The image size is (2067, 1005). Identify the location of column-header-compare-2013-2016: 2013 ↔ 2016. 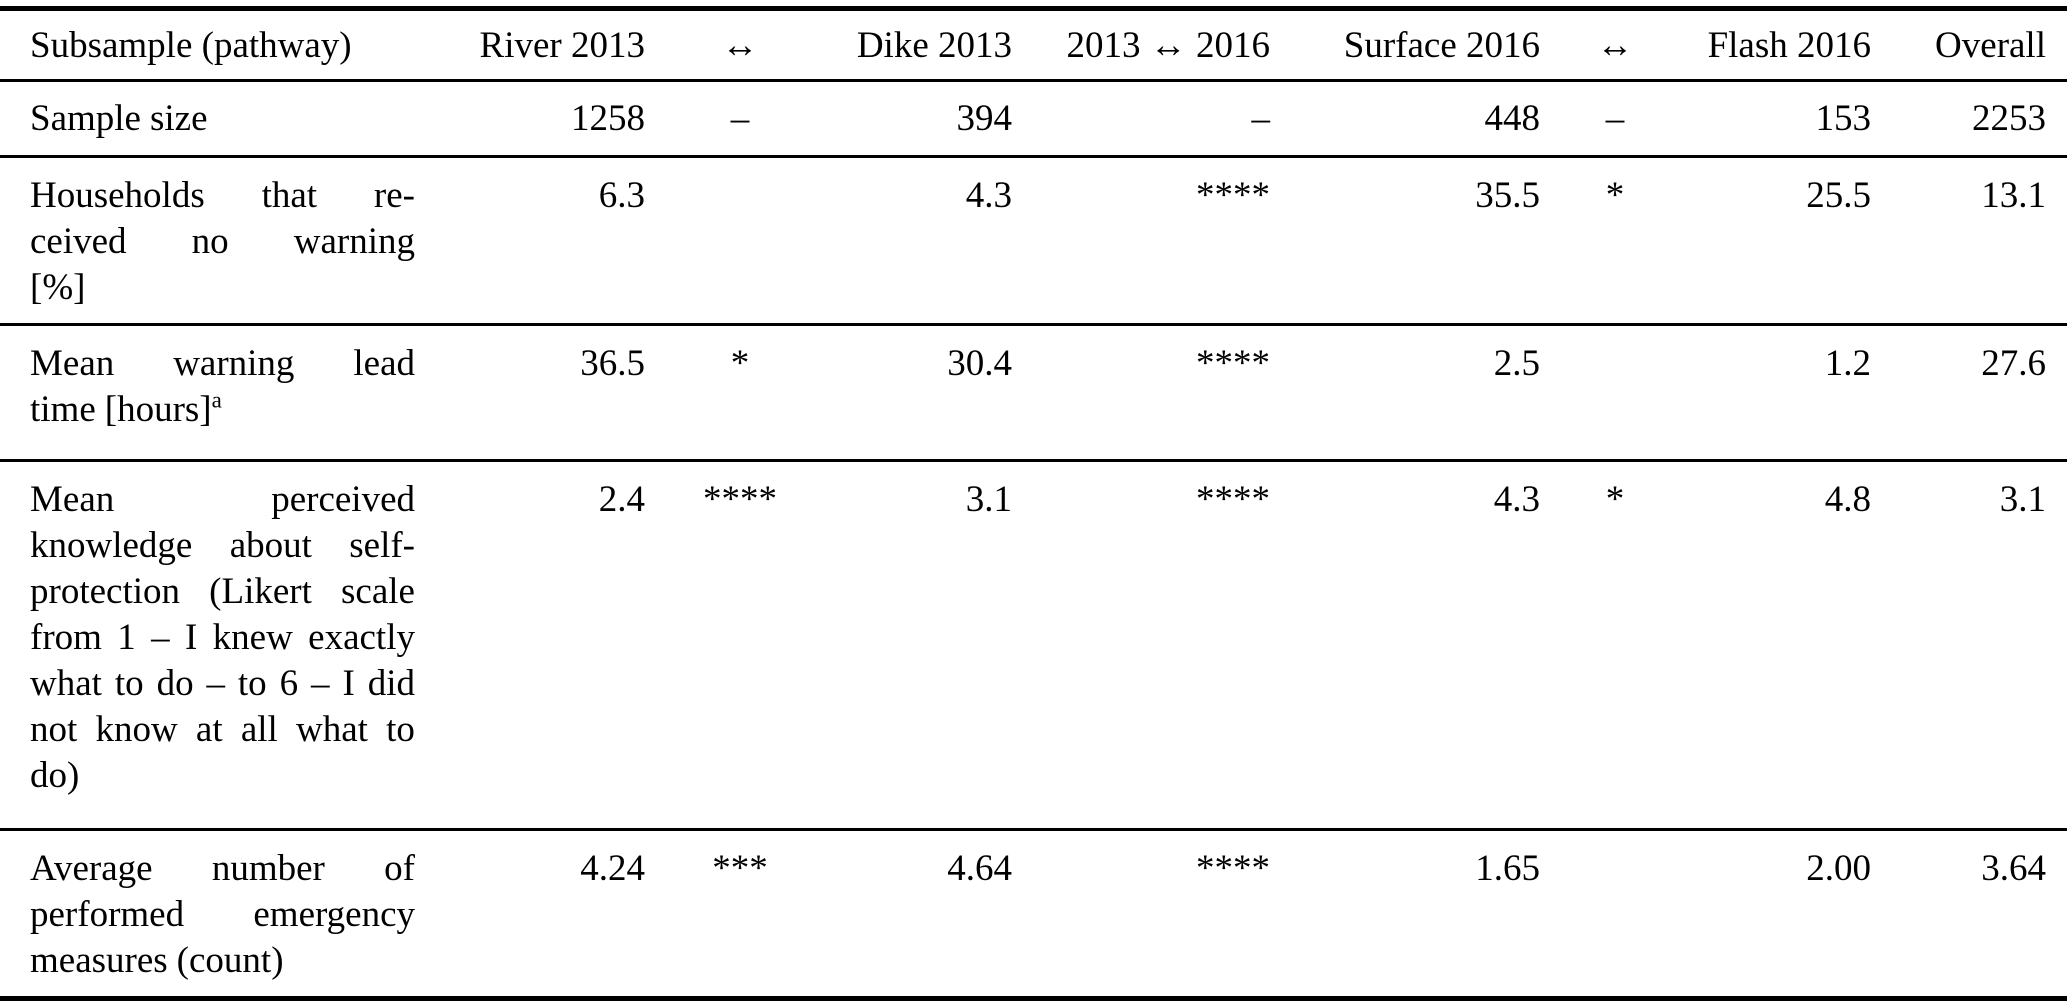
(1168, 45).